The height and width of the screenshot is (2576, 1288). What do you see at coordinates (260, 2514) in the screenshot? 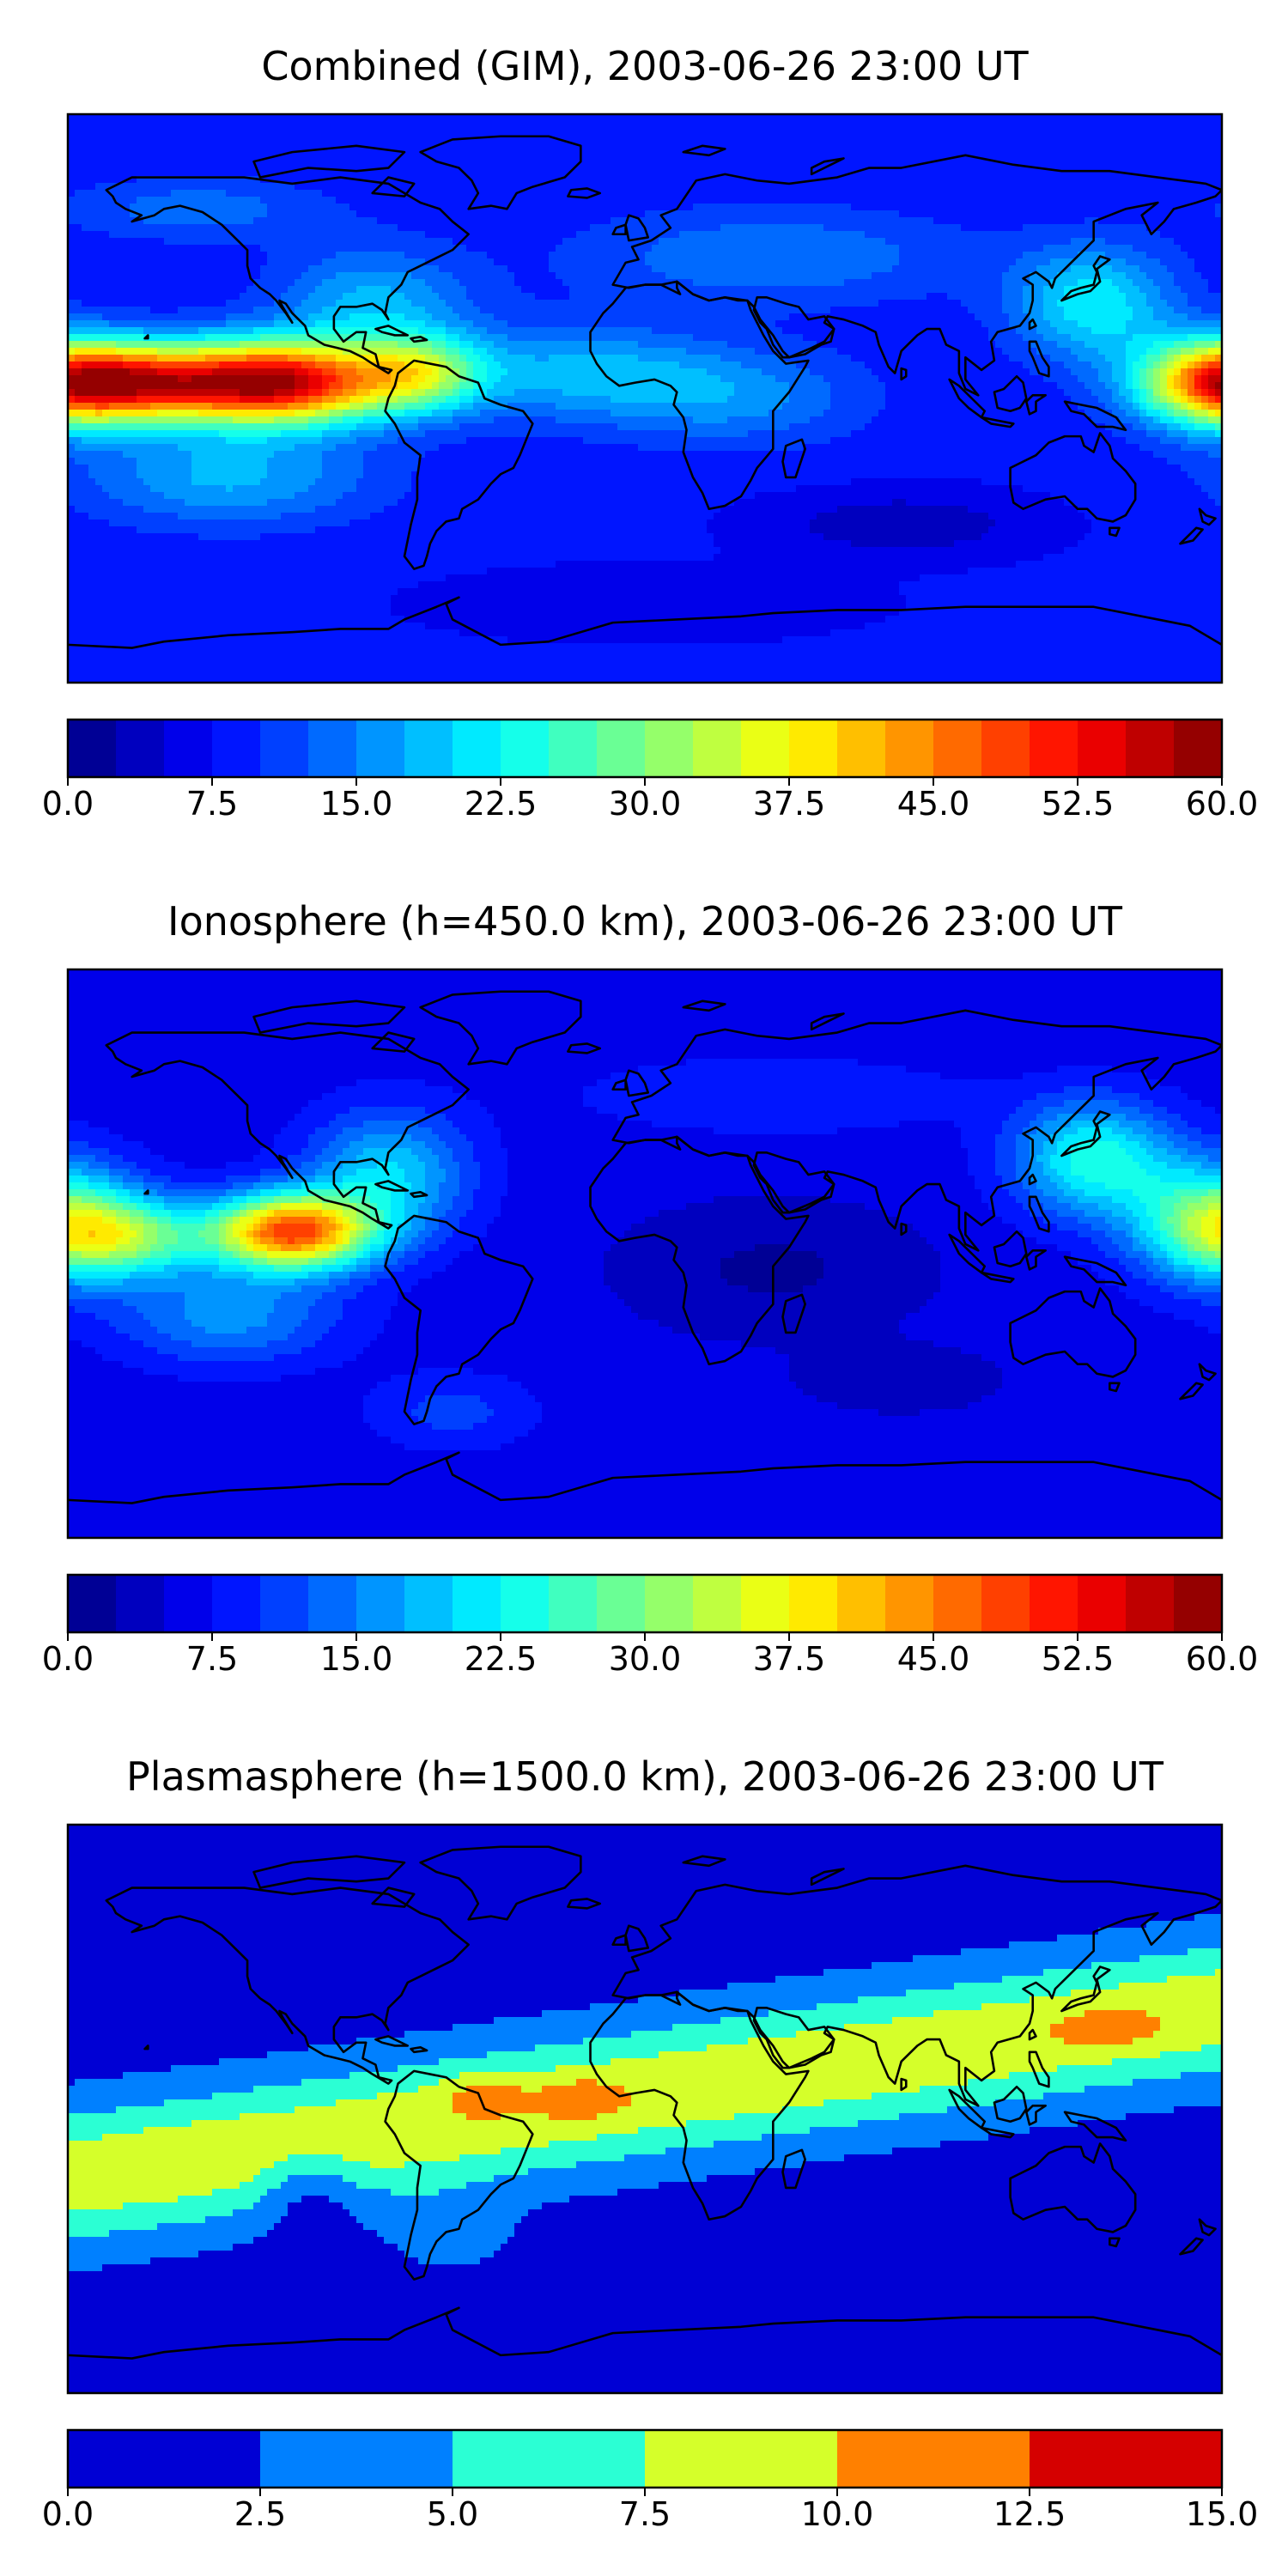
I see `colorbar-tick-label: 2.5` at bounding box center [260, 2514].